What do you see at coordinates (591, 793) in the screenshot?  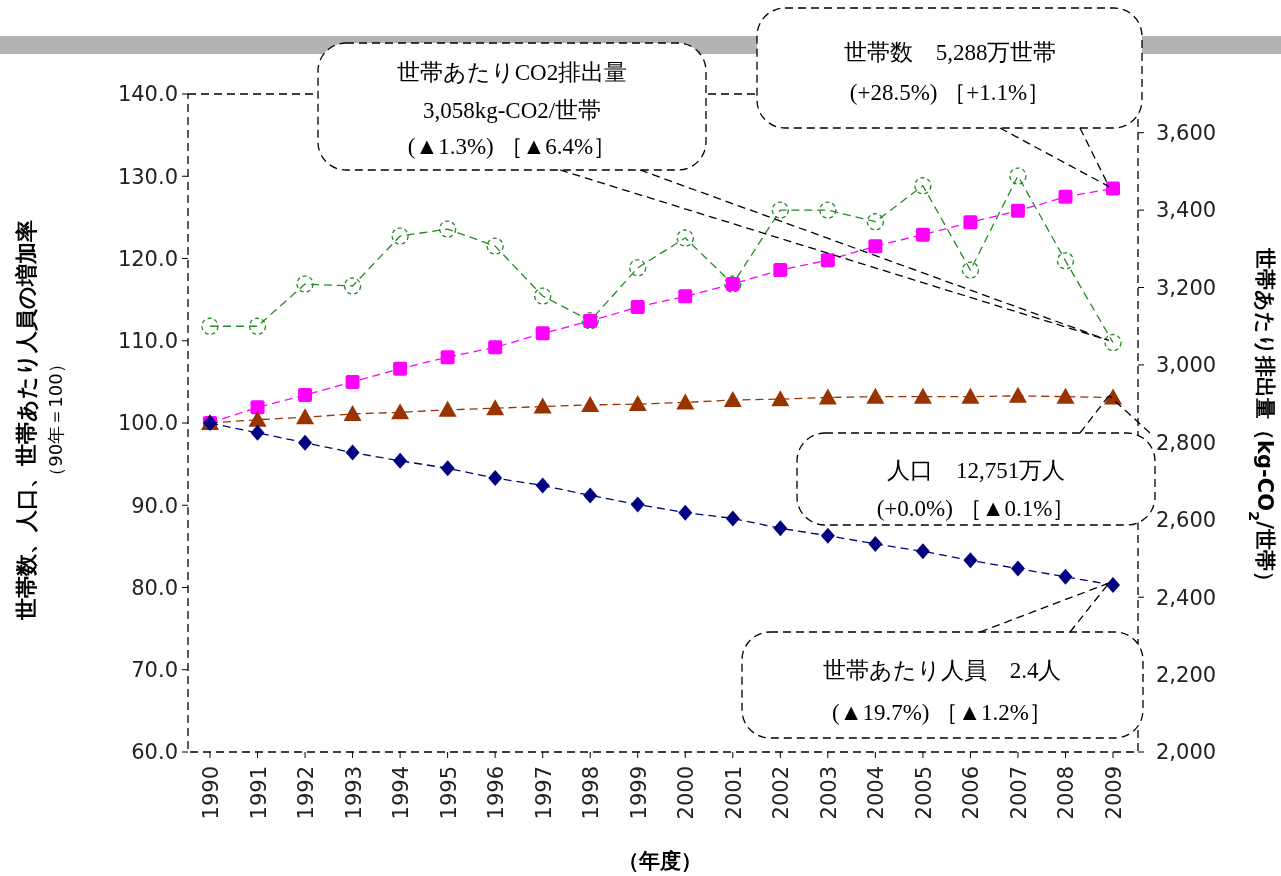 I see `x-tick-label: 1998` at bounding box center [591, 793].